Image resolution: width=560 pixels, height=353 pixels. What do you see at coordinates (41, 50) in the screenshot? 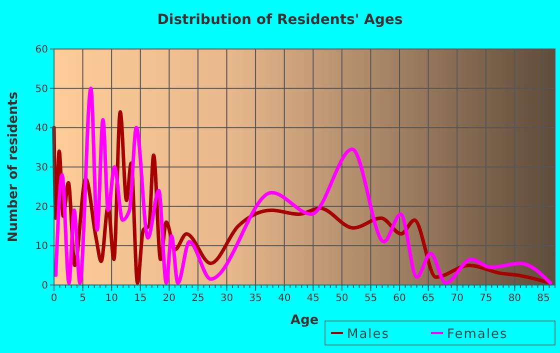
I see `y-tick-label: 60` at bounding box center [41, 50].